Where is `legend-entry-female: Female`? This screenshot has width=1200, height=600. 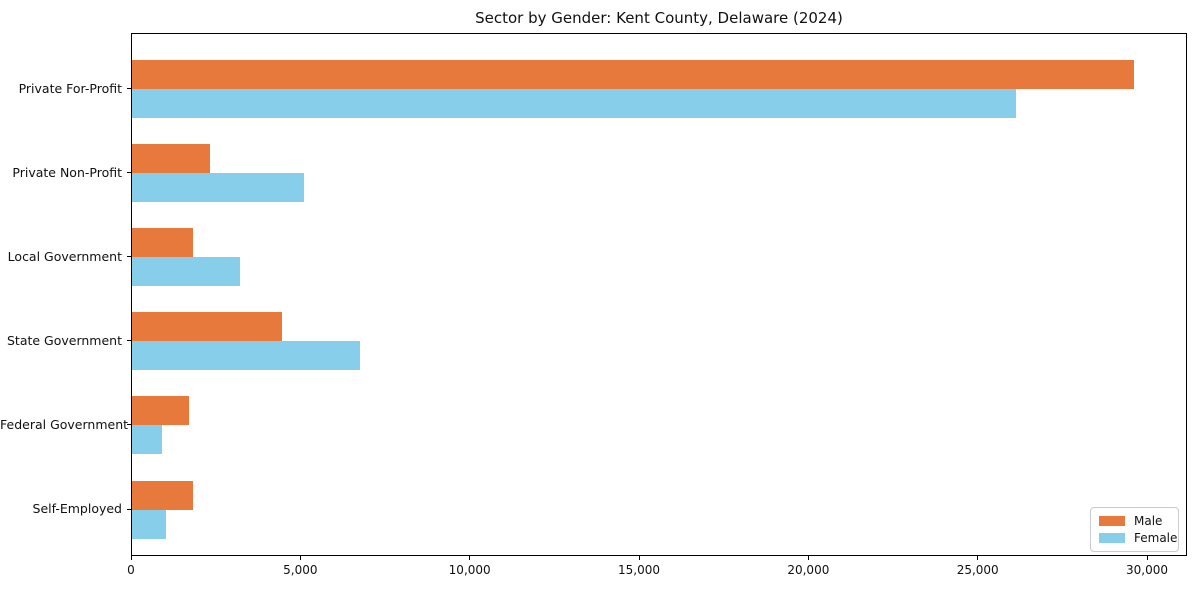 legend-entry-female: Female is located at coordinates (1138, 538).